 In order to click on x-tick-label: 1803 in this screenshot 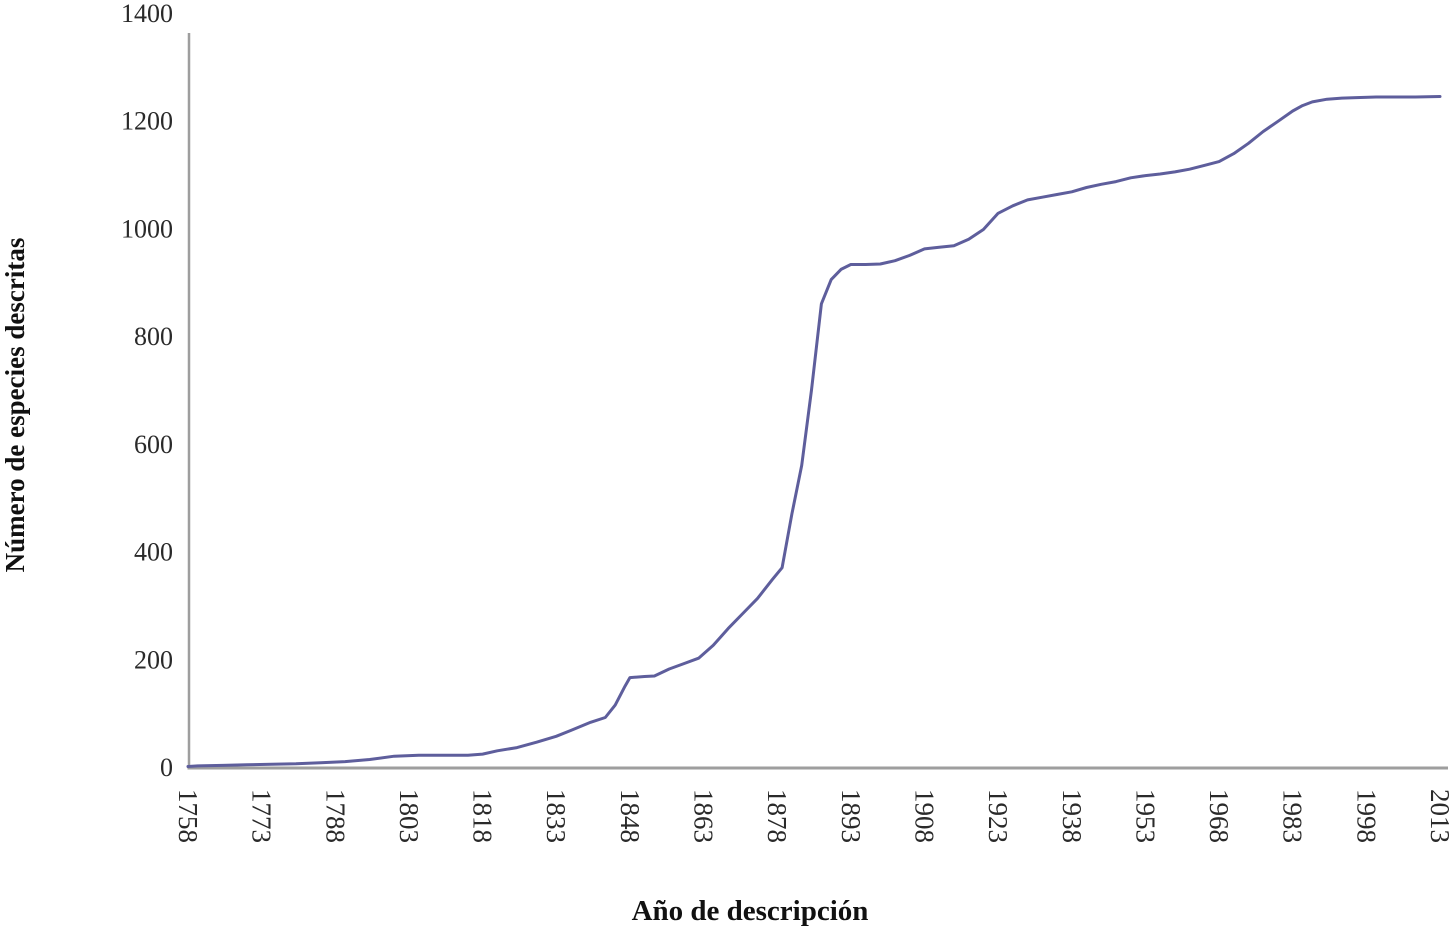, I will do `click(409, 816)`.